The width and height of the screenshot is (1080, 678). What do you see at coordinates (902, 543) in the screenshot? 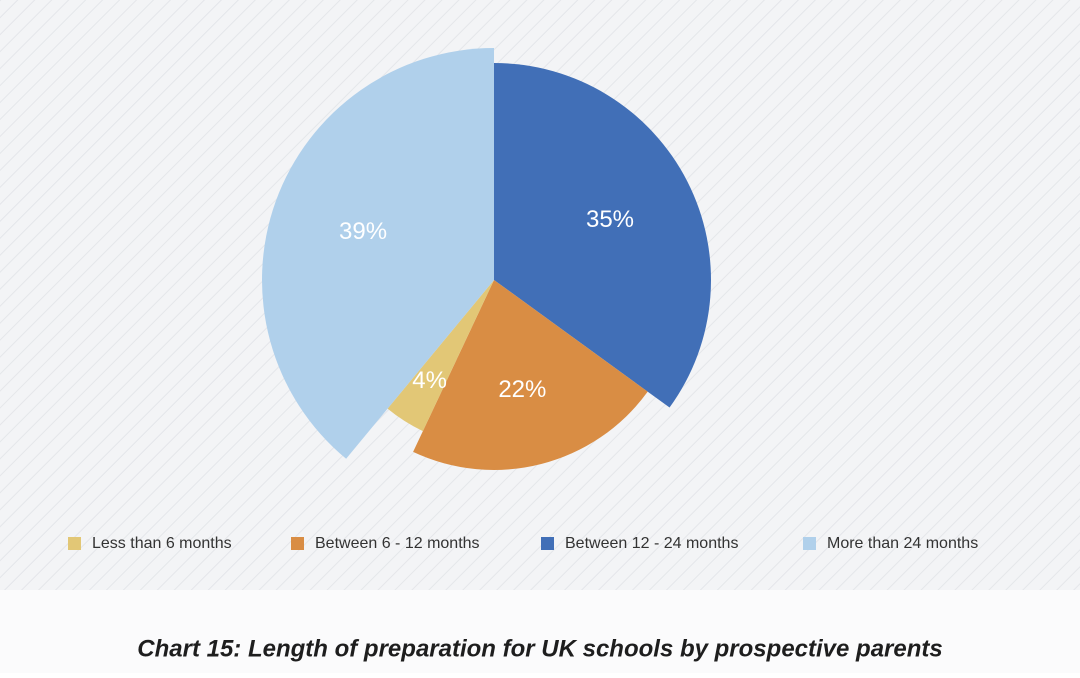
I see `legend-label: More than 24 months` at bounding box center [902, 543].